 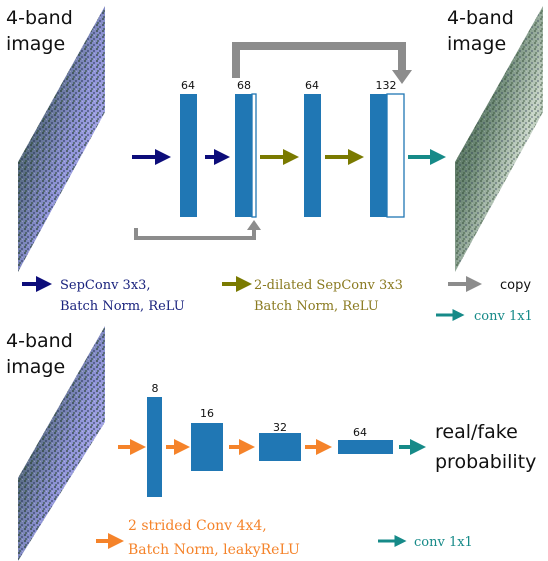 I want to click on skip-connection-top, so click(x=319, y=60).